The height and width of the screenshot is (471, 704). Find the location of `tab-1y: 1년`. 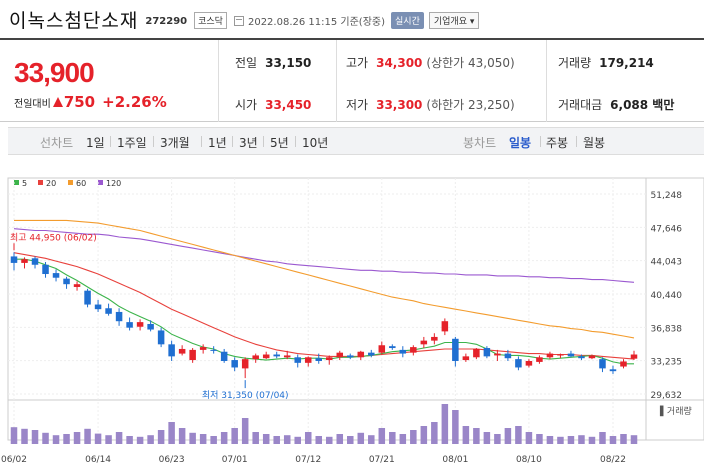

tab-1y: 1년 is located at coordinates (217, 143).